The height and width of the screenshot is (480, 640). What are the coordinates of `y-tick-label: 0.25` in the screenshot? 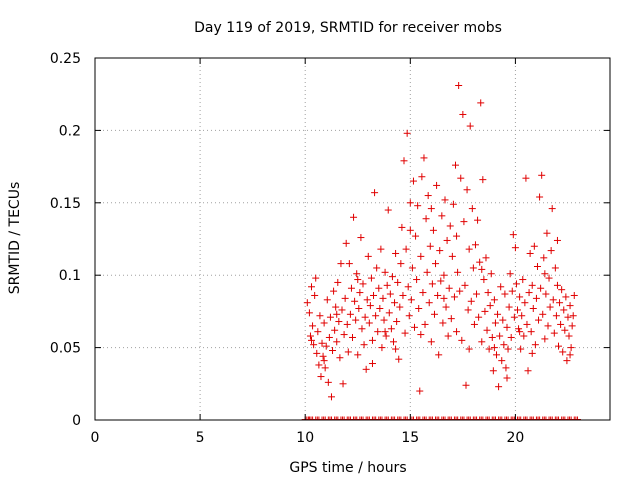 It's located at (65, 59).